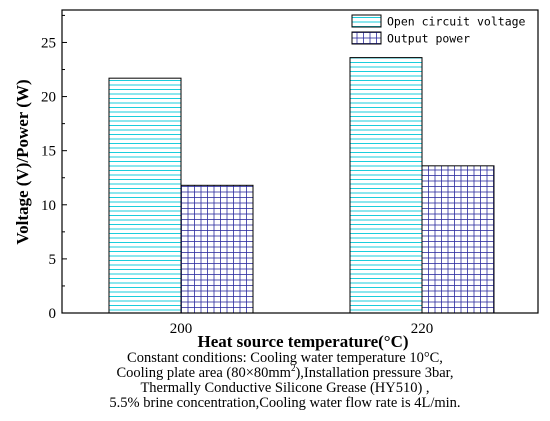 Image resolution: width=550 pixels, height=421 pixels. What do you see at coordinates (203, 373) in the screenshot?
I see `caption-line-2-a: Cooling plate area (80×80mm` at bounding box center [203, 373].